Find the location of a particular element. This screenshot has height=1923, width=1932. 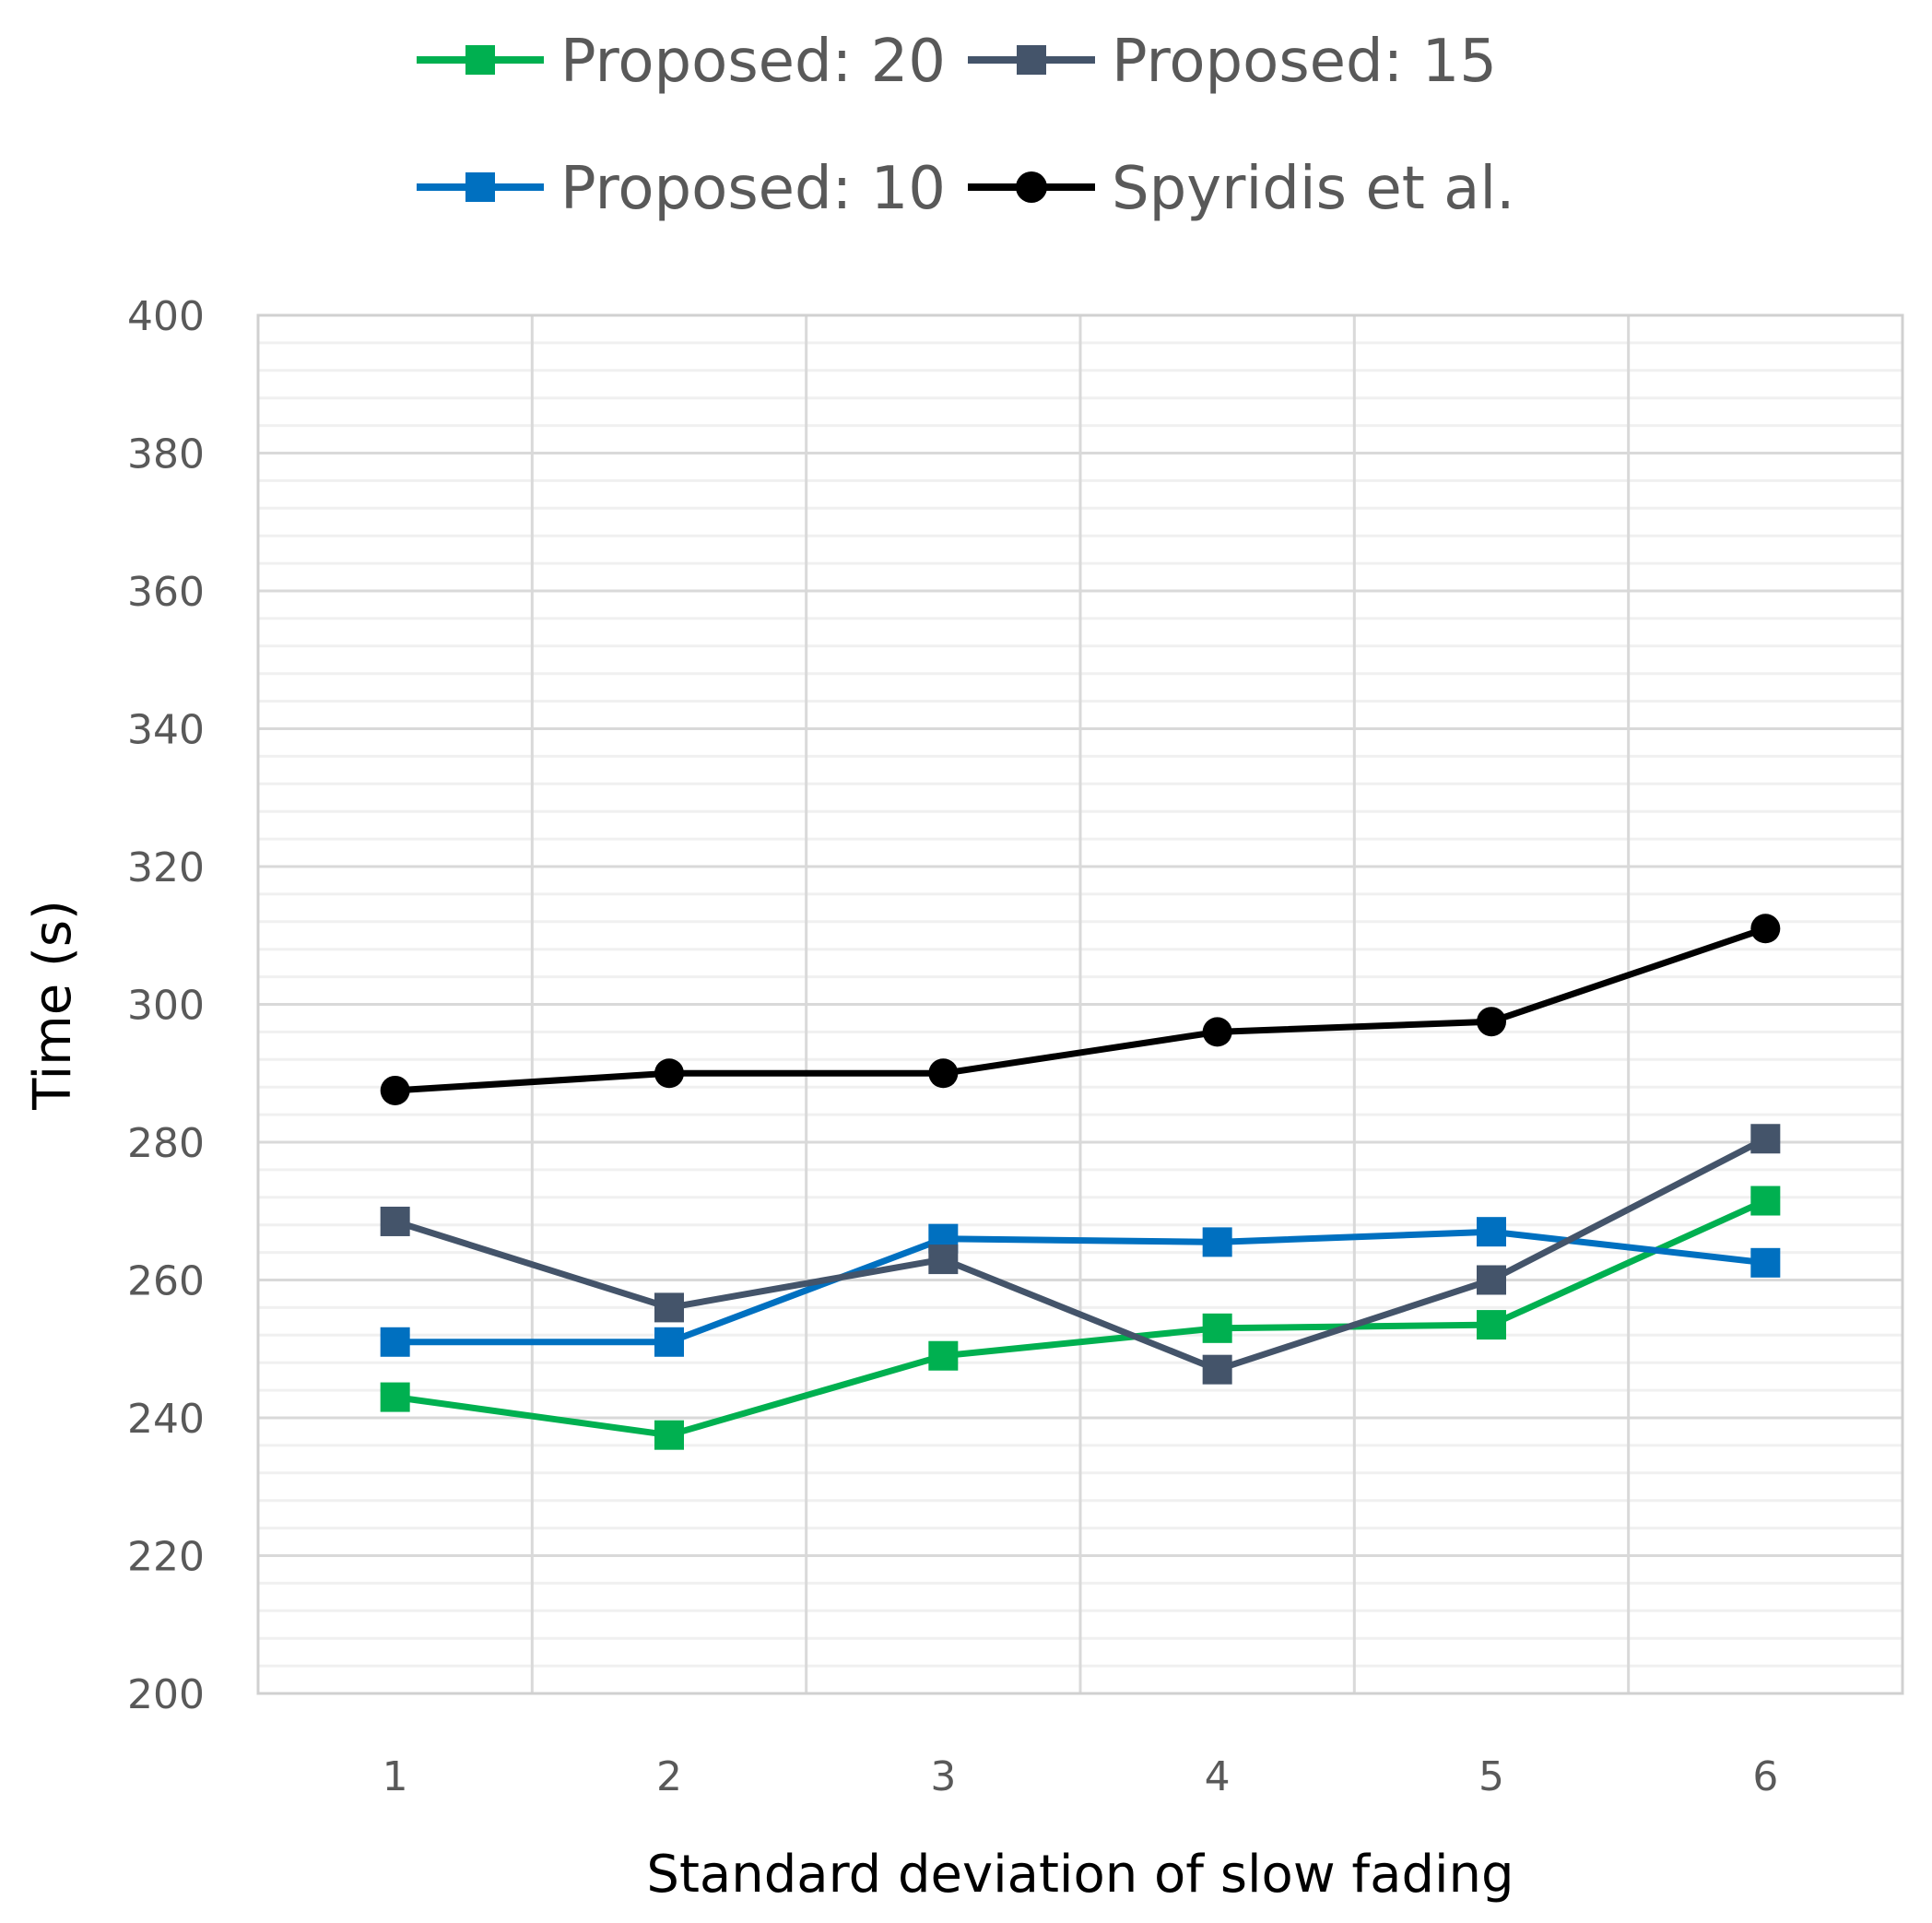

legend-marker-spyridis is located at coordinates (1031, 187).